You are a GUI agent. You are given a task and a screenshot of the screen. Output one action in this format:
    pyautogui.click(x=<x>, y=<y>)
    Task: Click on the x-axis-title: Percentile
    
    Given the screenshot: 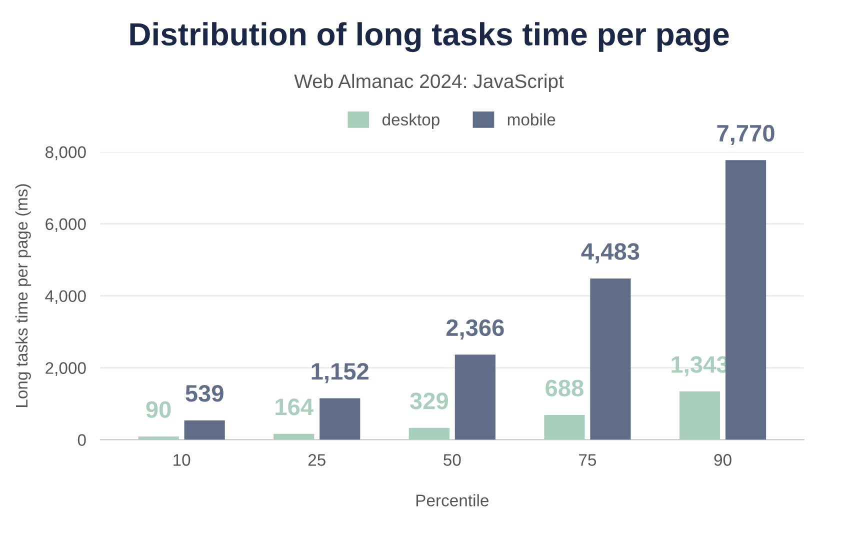 What is the action you would take?
    pyautogui.click(x=452, y=500)
    